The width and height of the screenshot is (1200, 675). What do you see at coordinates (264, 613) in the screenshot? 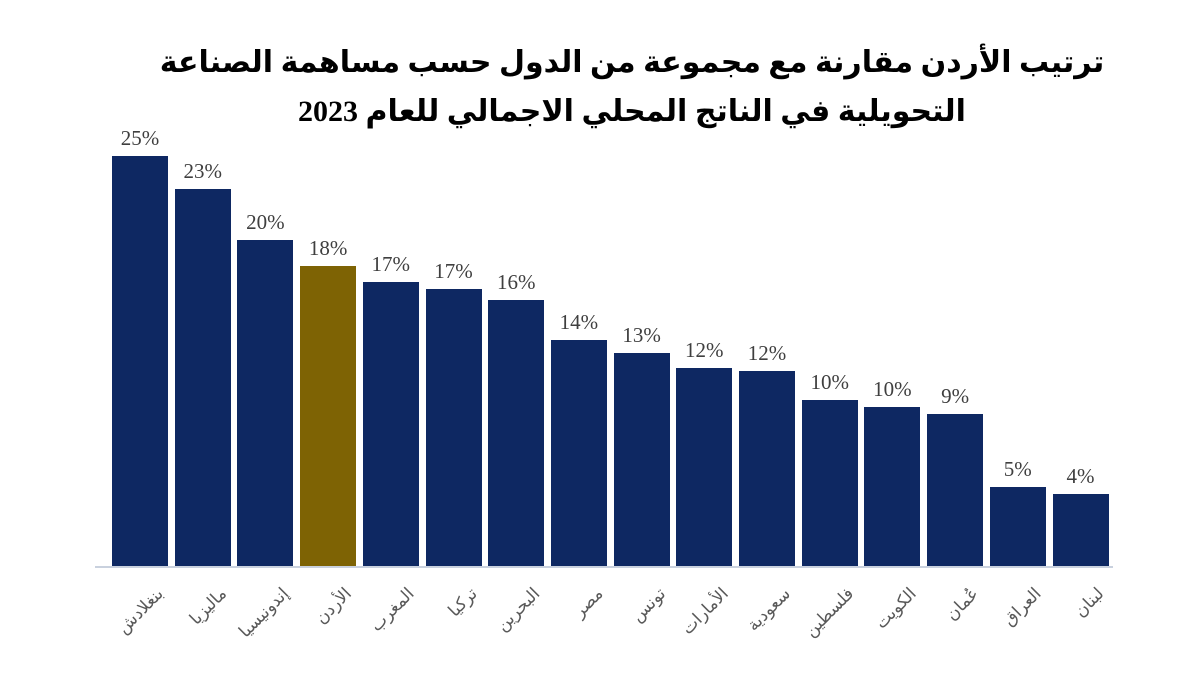
I see `axis-label-indonesia: إندونيسيا` at bounding box center [264, 613].